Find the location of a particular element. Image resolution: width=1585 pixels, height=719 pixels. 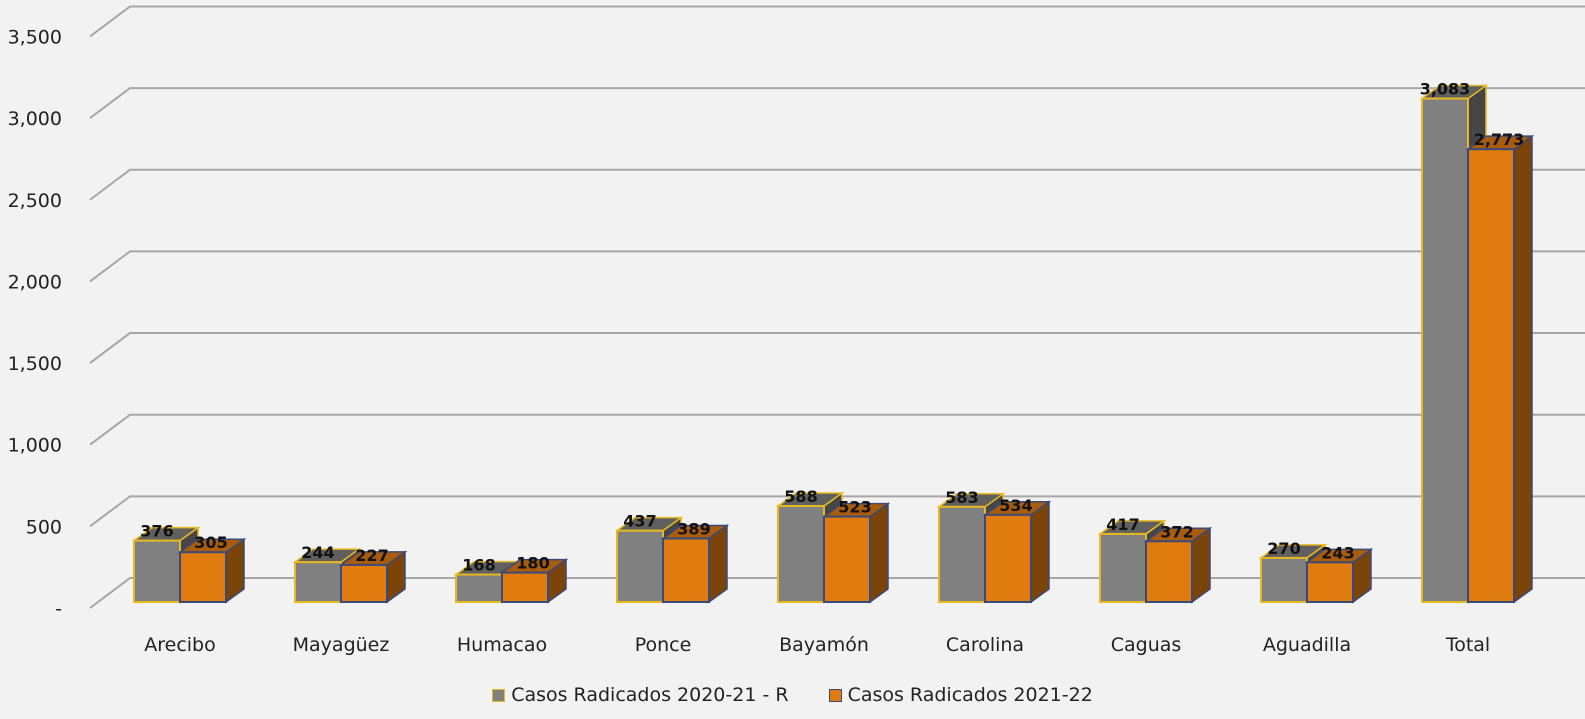

y-tick-label: 1,000 is located at coordinates (35, 446).